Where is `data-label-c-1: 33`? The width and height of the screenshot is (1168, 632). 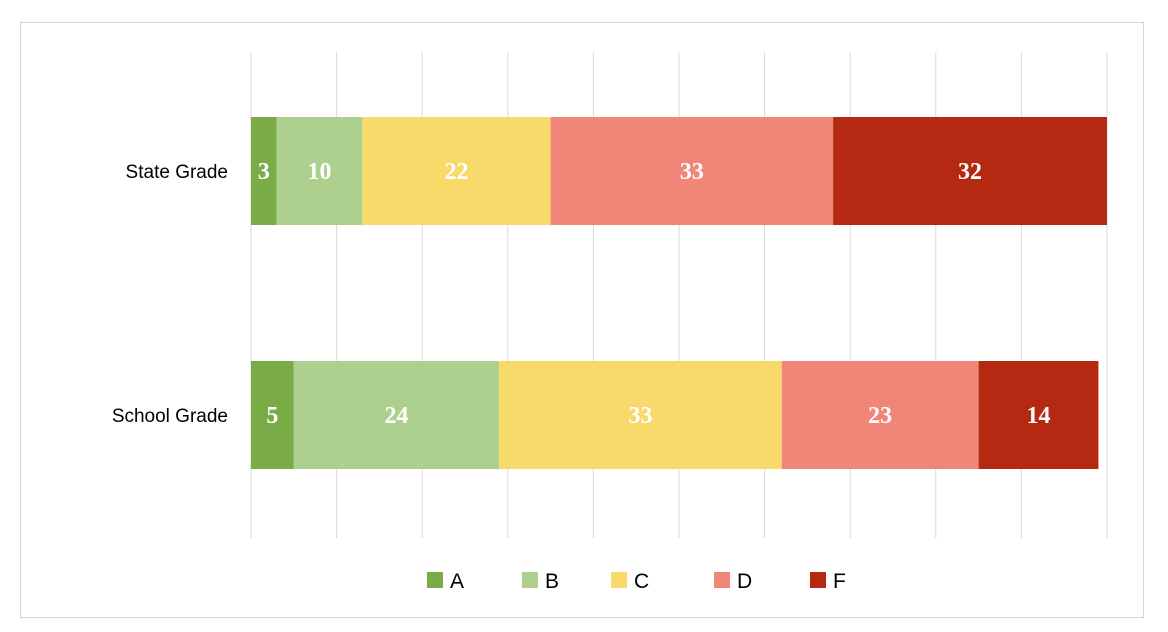 data-label-c-1: 33 is located at coordinates (640, 416).